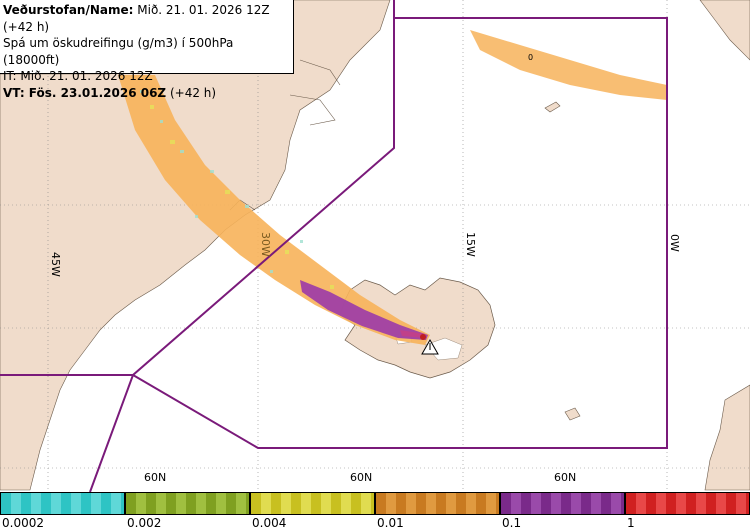 The height and width of the screenshot is (532, 750). What do you see at coordinates (412, 334) in the screenshot?
I see `ash-plume-core` at bounding box center [412, 334].